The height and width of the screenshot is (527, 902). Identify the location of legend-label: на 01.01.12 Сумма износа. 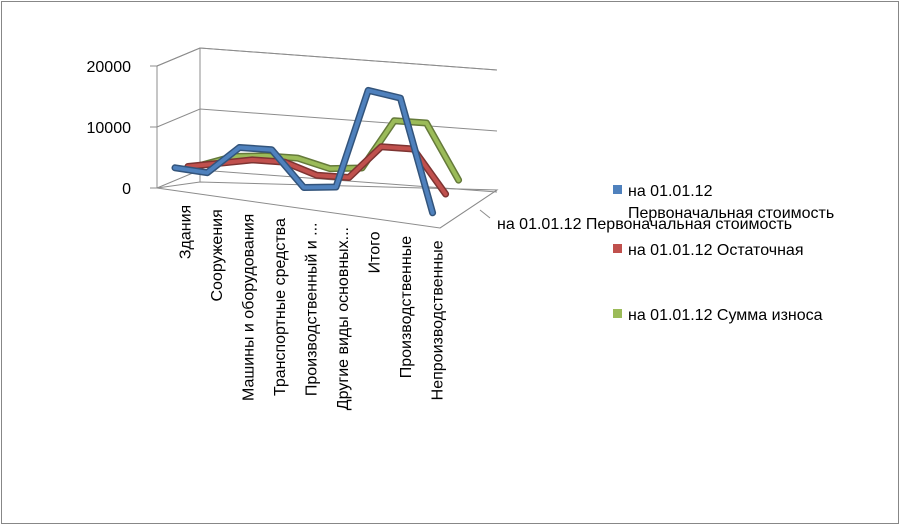
(725, 315).